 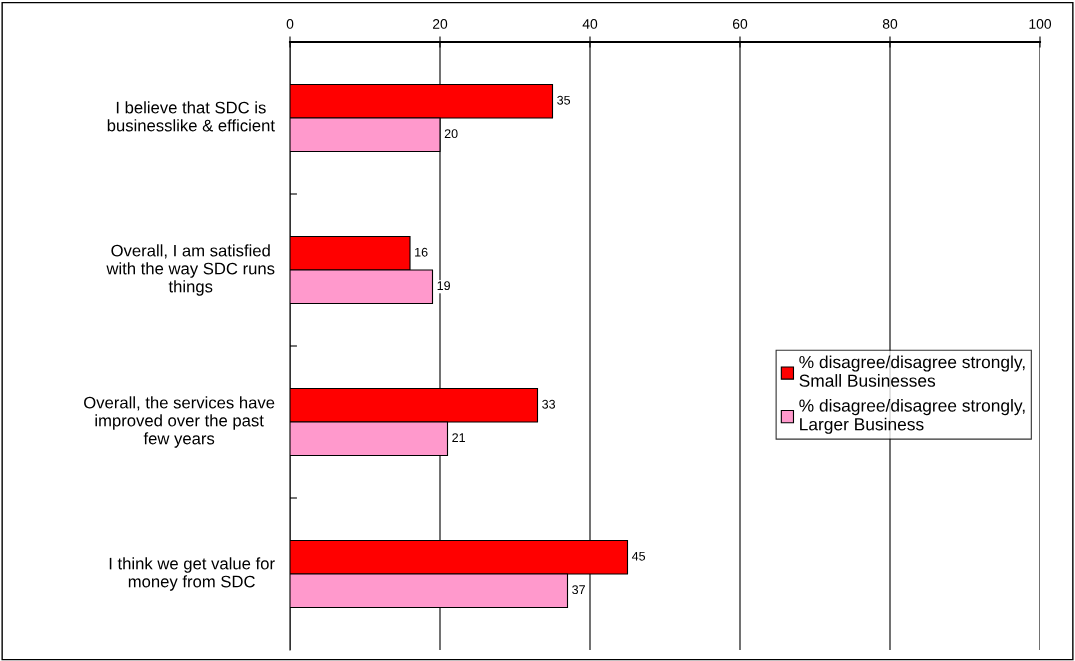 What do you see at coordinates (638, 556) in the screenshot?
I see `data-label: 45` at bounding box center [638, 556].